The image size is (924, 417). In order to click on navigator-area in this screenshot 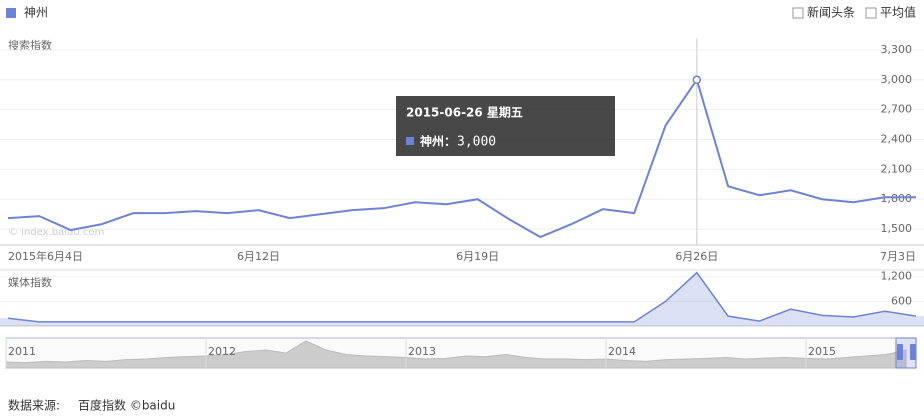, I will do `click(456, 354)`.